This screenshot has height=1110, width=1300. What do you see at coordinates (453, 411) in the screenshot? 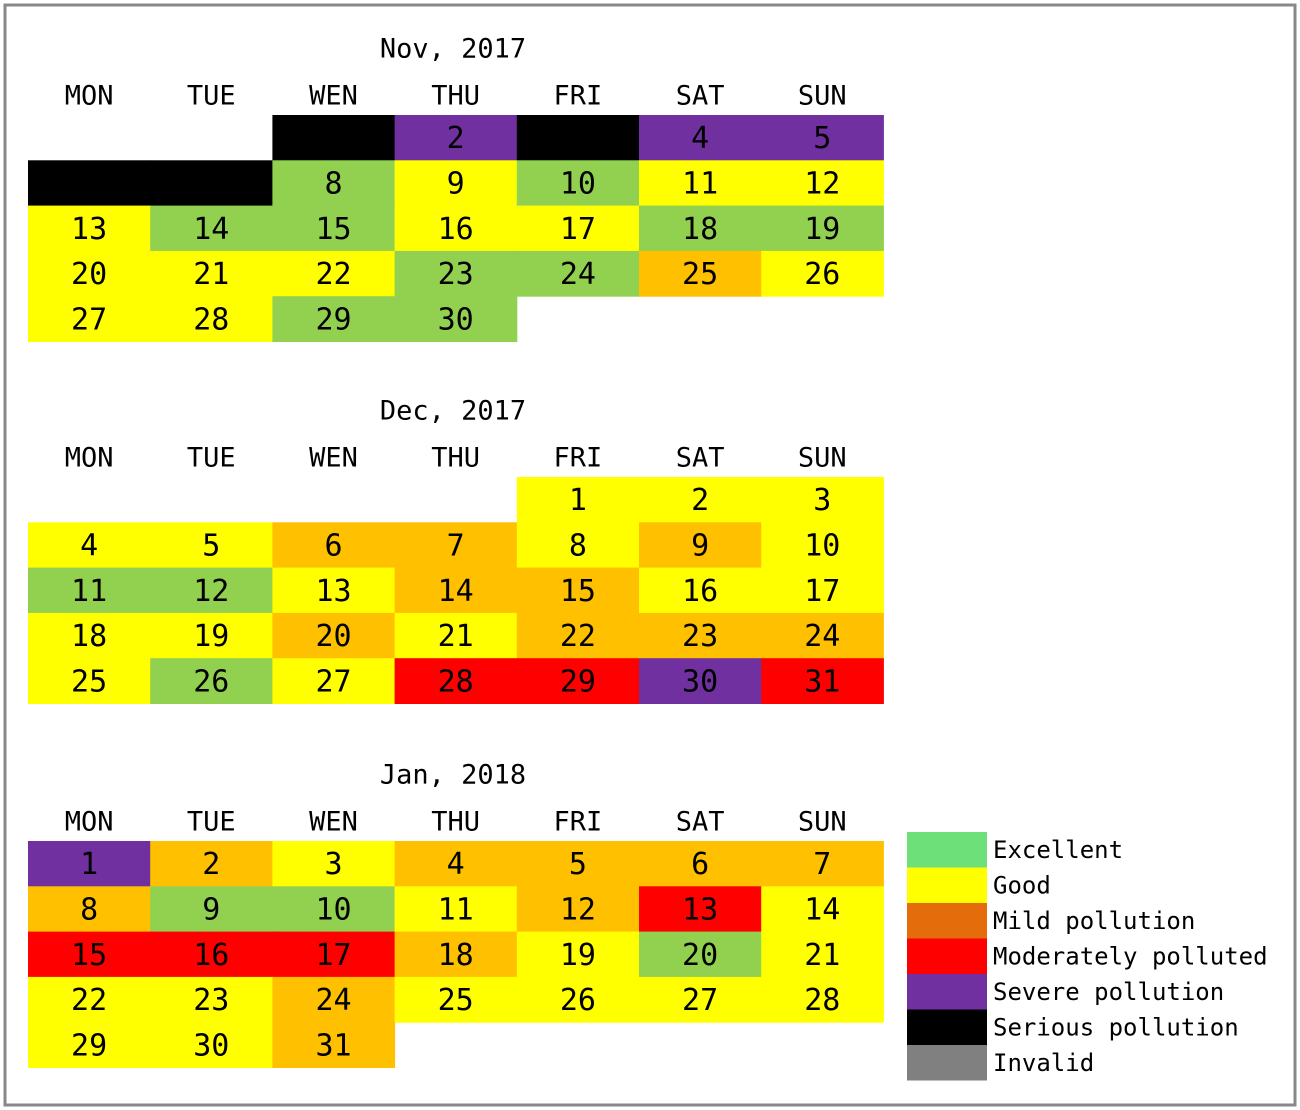
I see `month-title: Dec, 2017` at bounding box center [453, 411].